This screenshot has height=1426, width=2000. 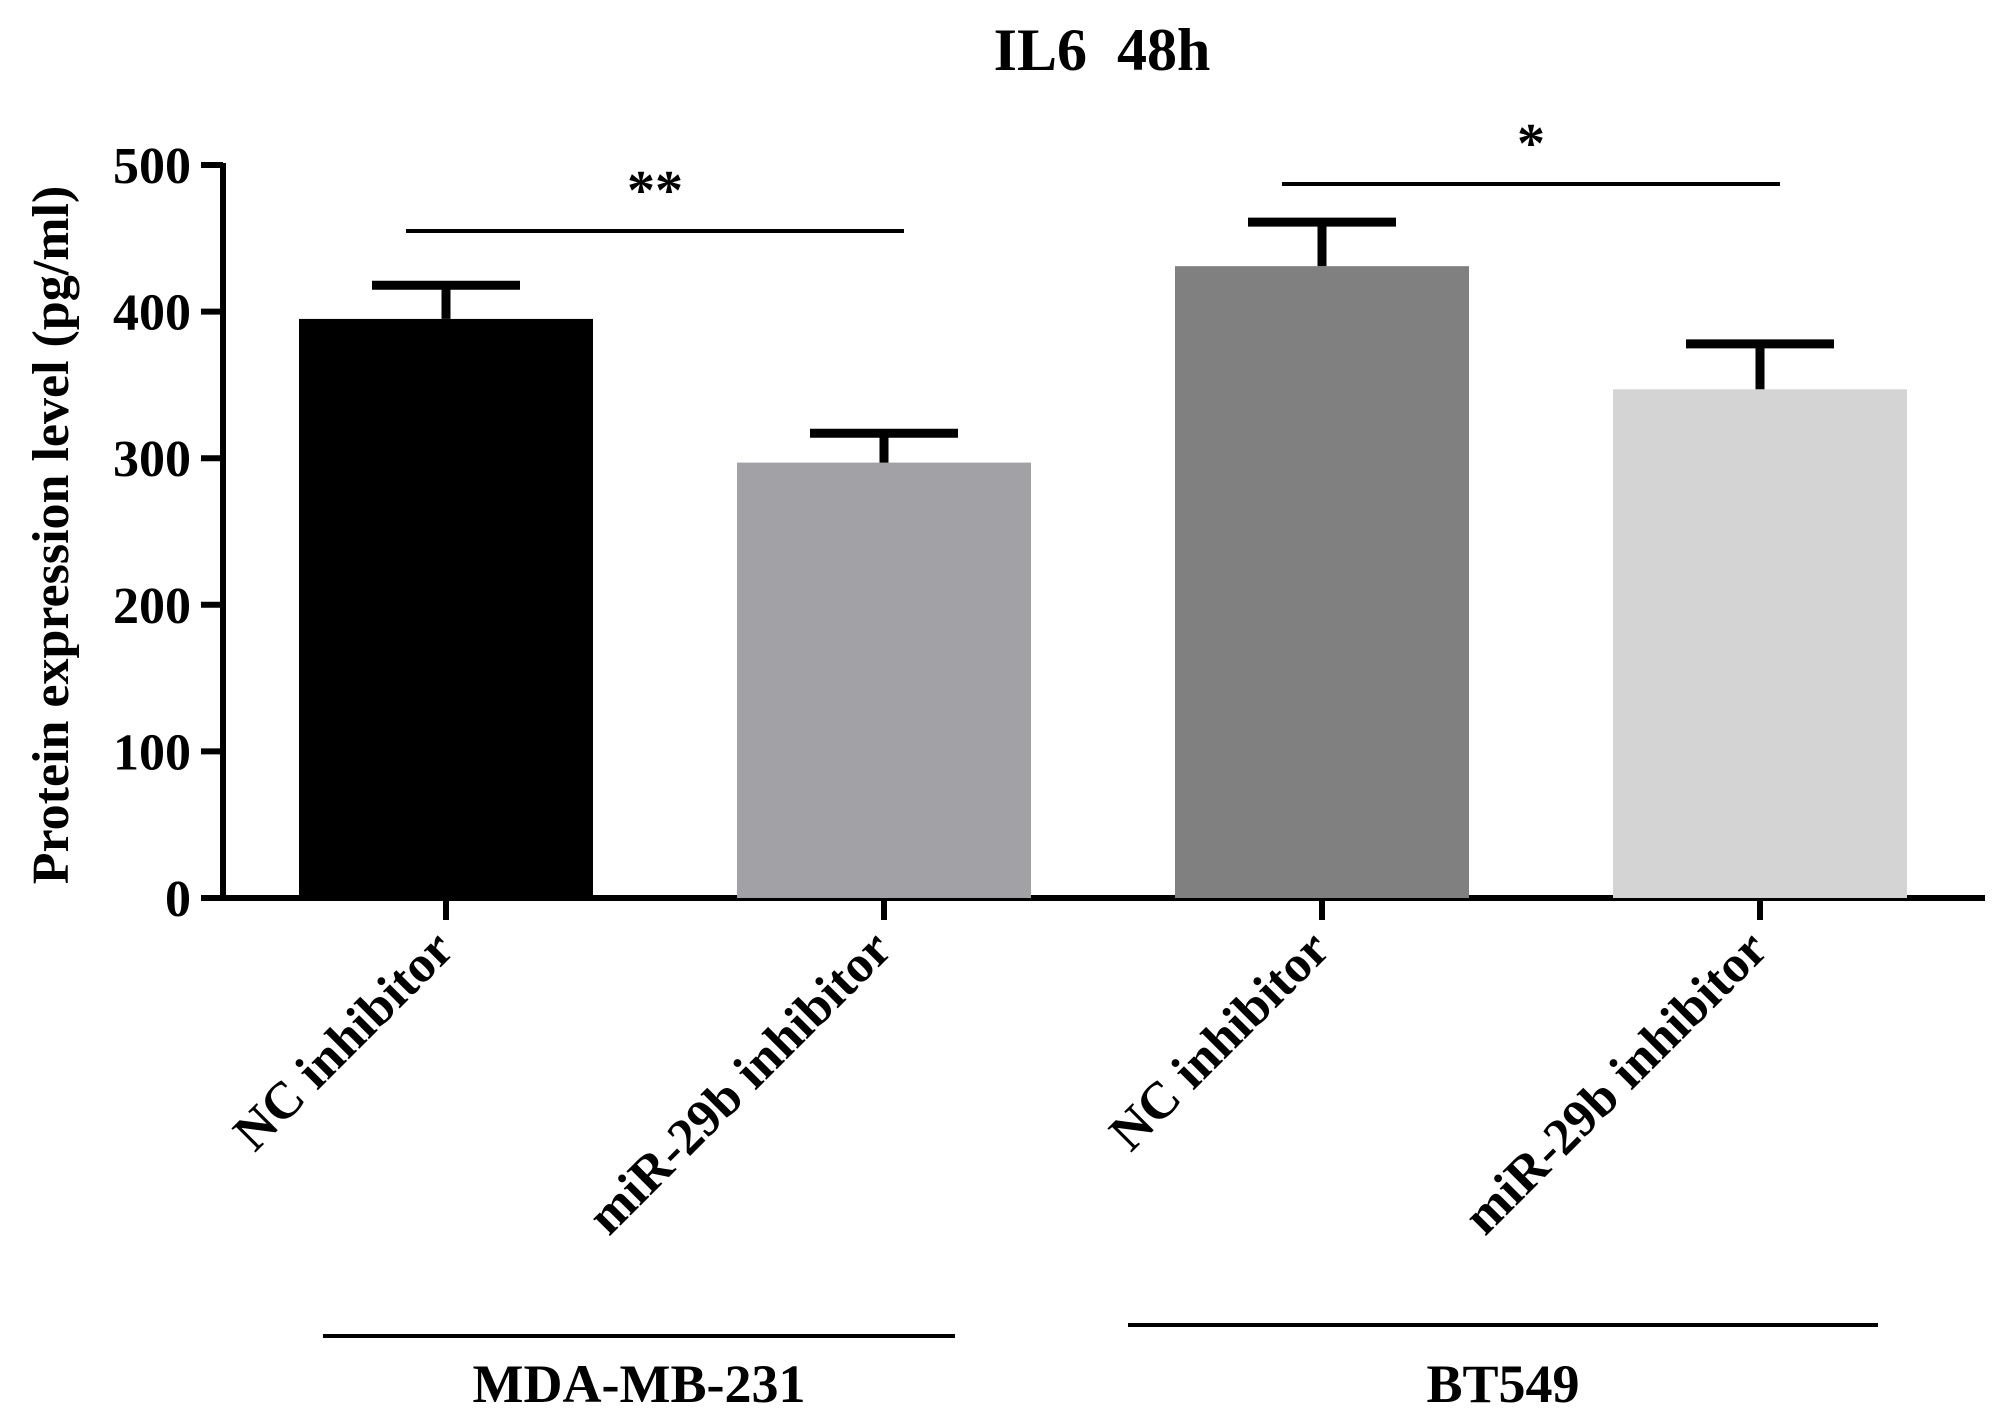 What do you see at coordinates (152, 166) in the screenshot?
I see `y-tick-label: 500` at bounding box center [152, 166].